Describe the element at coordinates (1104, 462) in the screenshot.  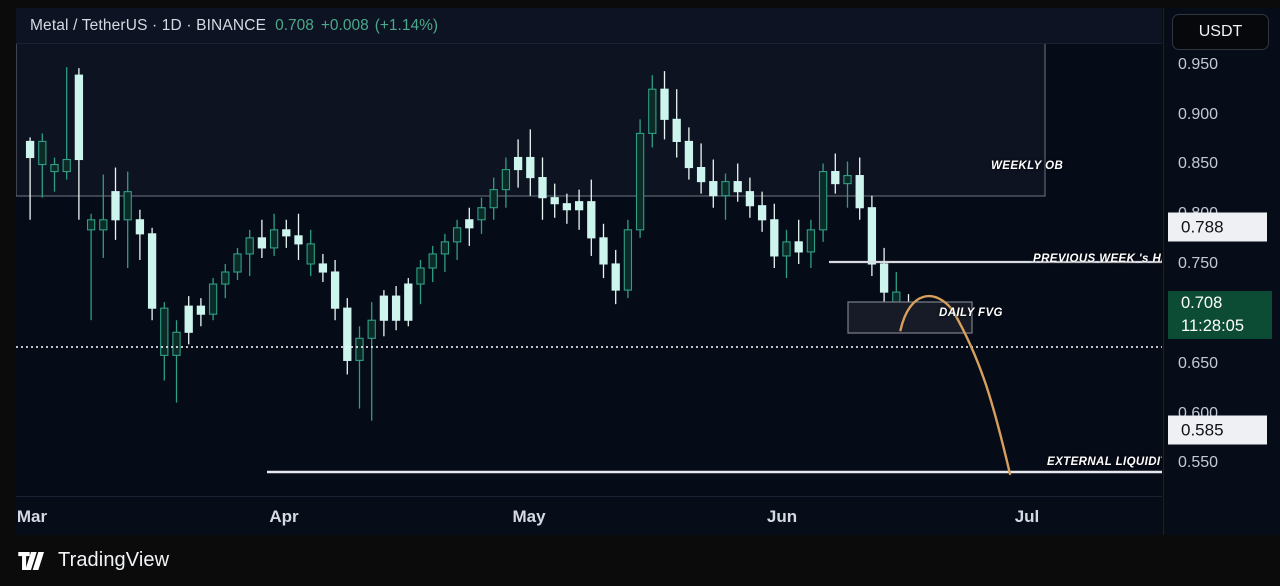
I see `annotation-external-liquidity: EXTERNAL LIQUIDITY` at that location.